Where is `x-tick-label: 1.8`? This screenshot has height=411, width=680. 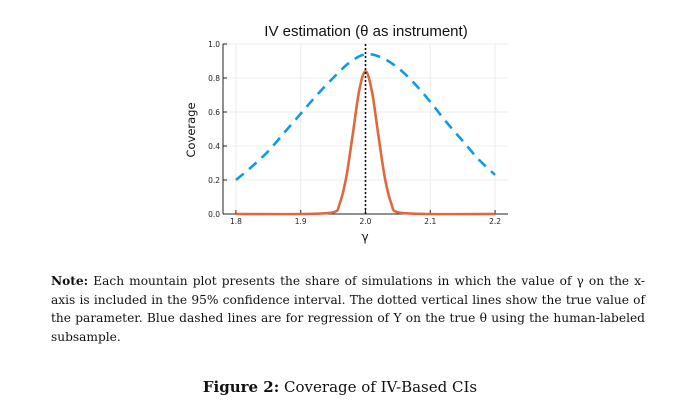
x-tick-label: 1.8 is located at coordinates (236, 221).